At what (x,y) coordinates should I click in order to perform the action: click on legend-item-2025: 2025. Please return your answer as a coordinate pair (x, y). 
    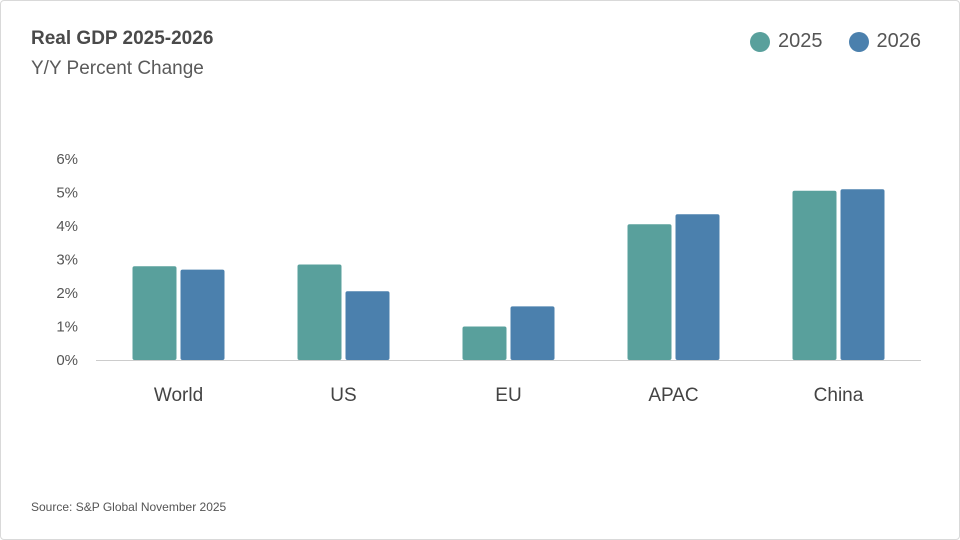
    Looking at the image, I should click on (786, 41).